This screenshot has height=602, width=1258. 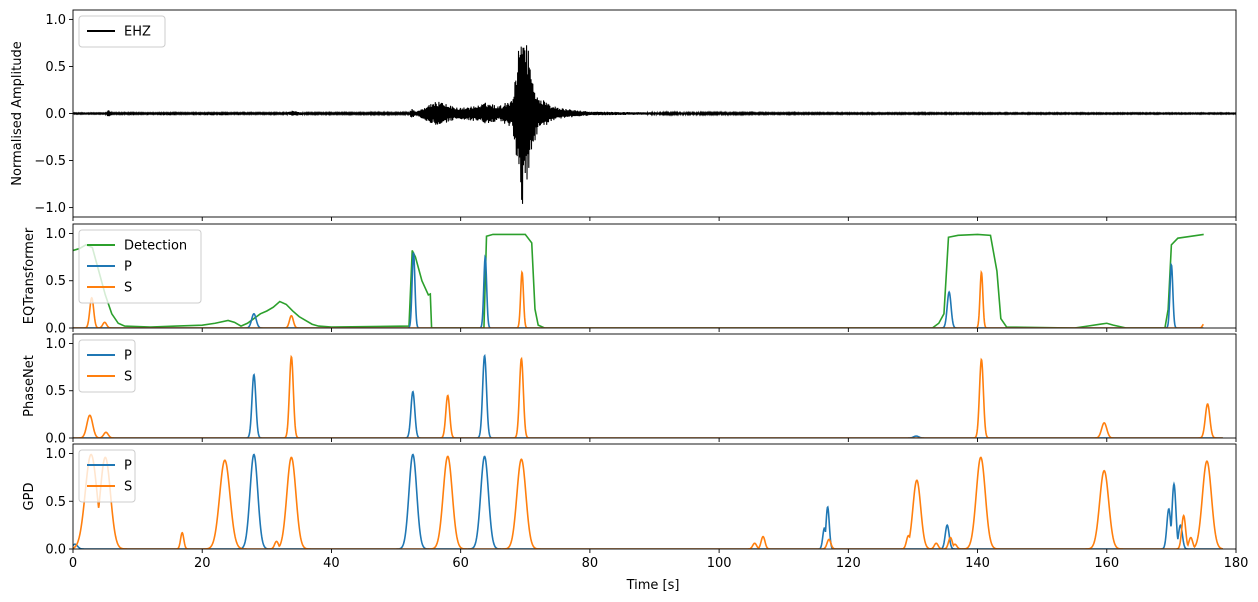 I want to click on series-detection-line, so click(x=638, y=280).